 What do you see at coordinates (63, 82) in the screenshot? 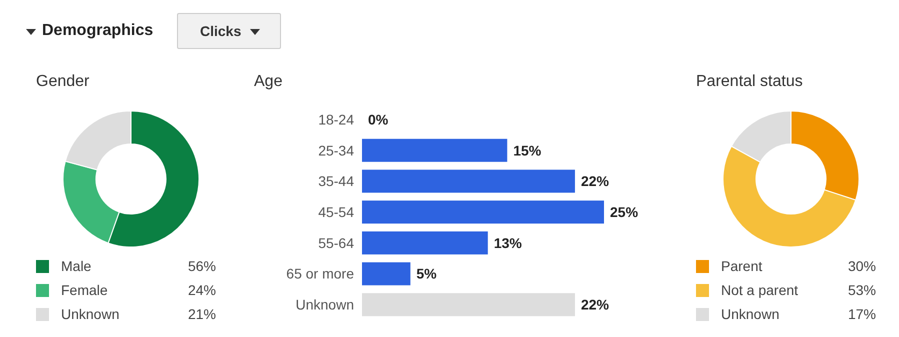
I see `chart-title: Gender` at bounding box center [63, 82].